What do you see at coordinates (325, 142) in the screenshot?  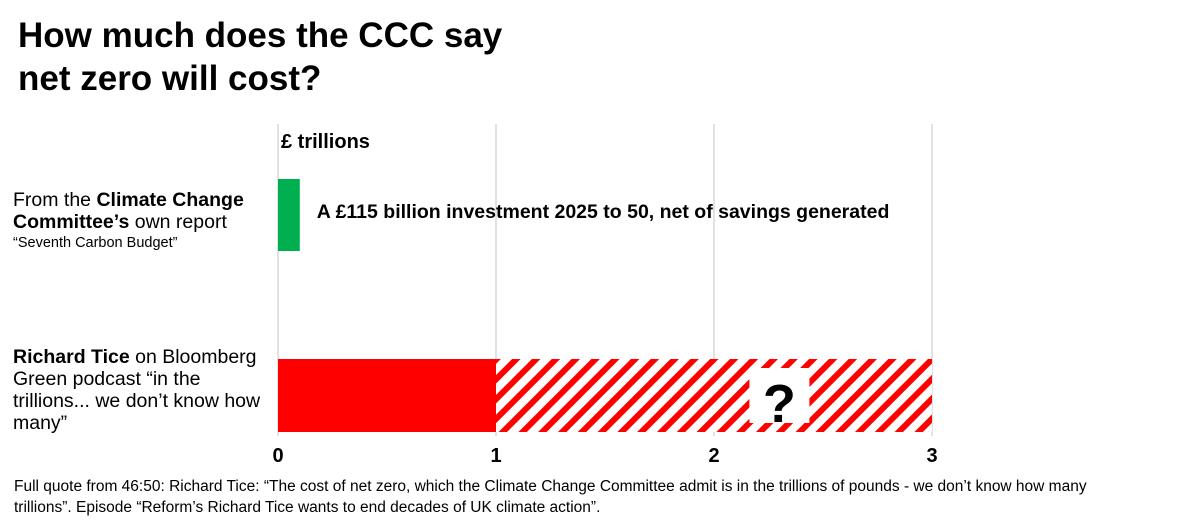 I see `unit-label: £ trillions` at bounding box center [325, 142].